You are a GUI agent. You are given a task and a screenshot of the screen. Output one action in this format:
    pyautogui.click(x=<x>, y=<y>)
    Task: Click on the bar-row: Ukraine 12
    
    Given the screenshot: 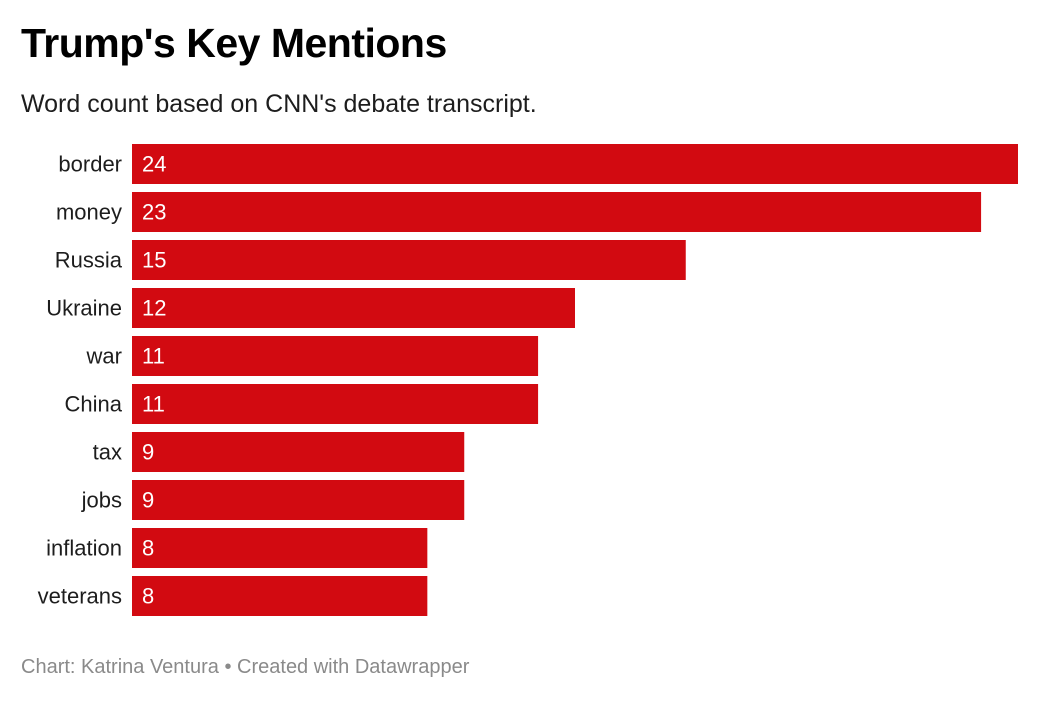 What is the action you would take?
    pyautogui.click(x=310, y=308)
    